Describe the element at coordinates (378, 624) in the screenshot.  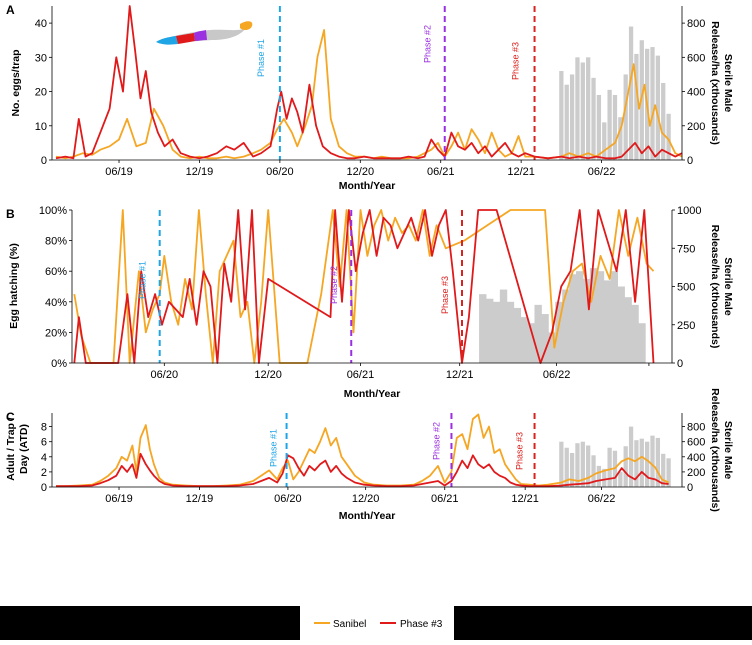
I see `legend-svg: Sanibel Phase #3` at that location.